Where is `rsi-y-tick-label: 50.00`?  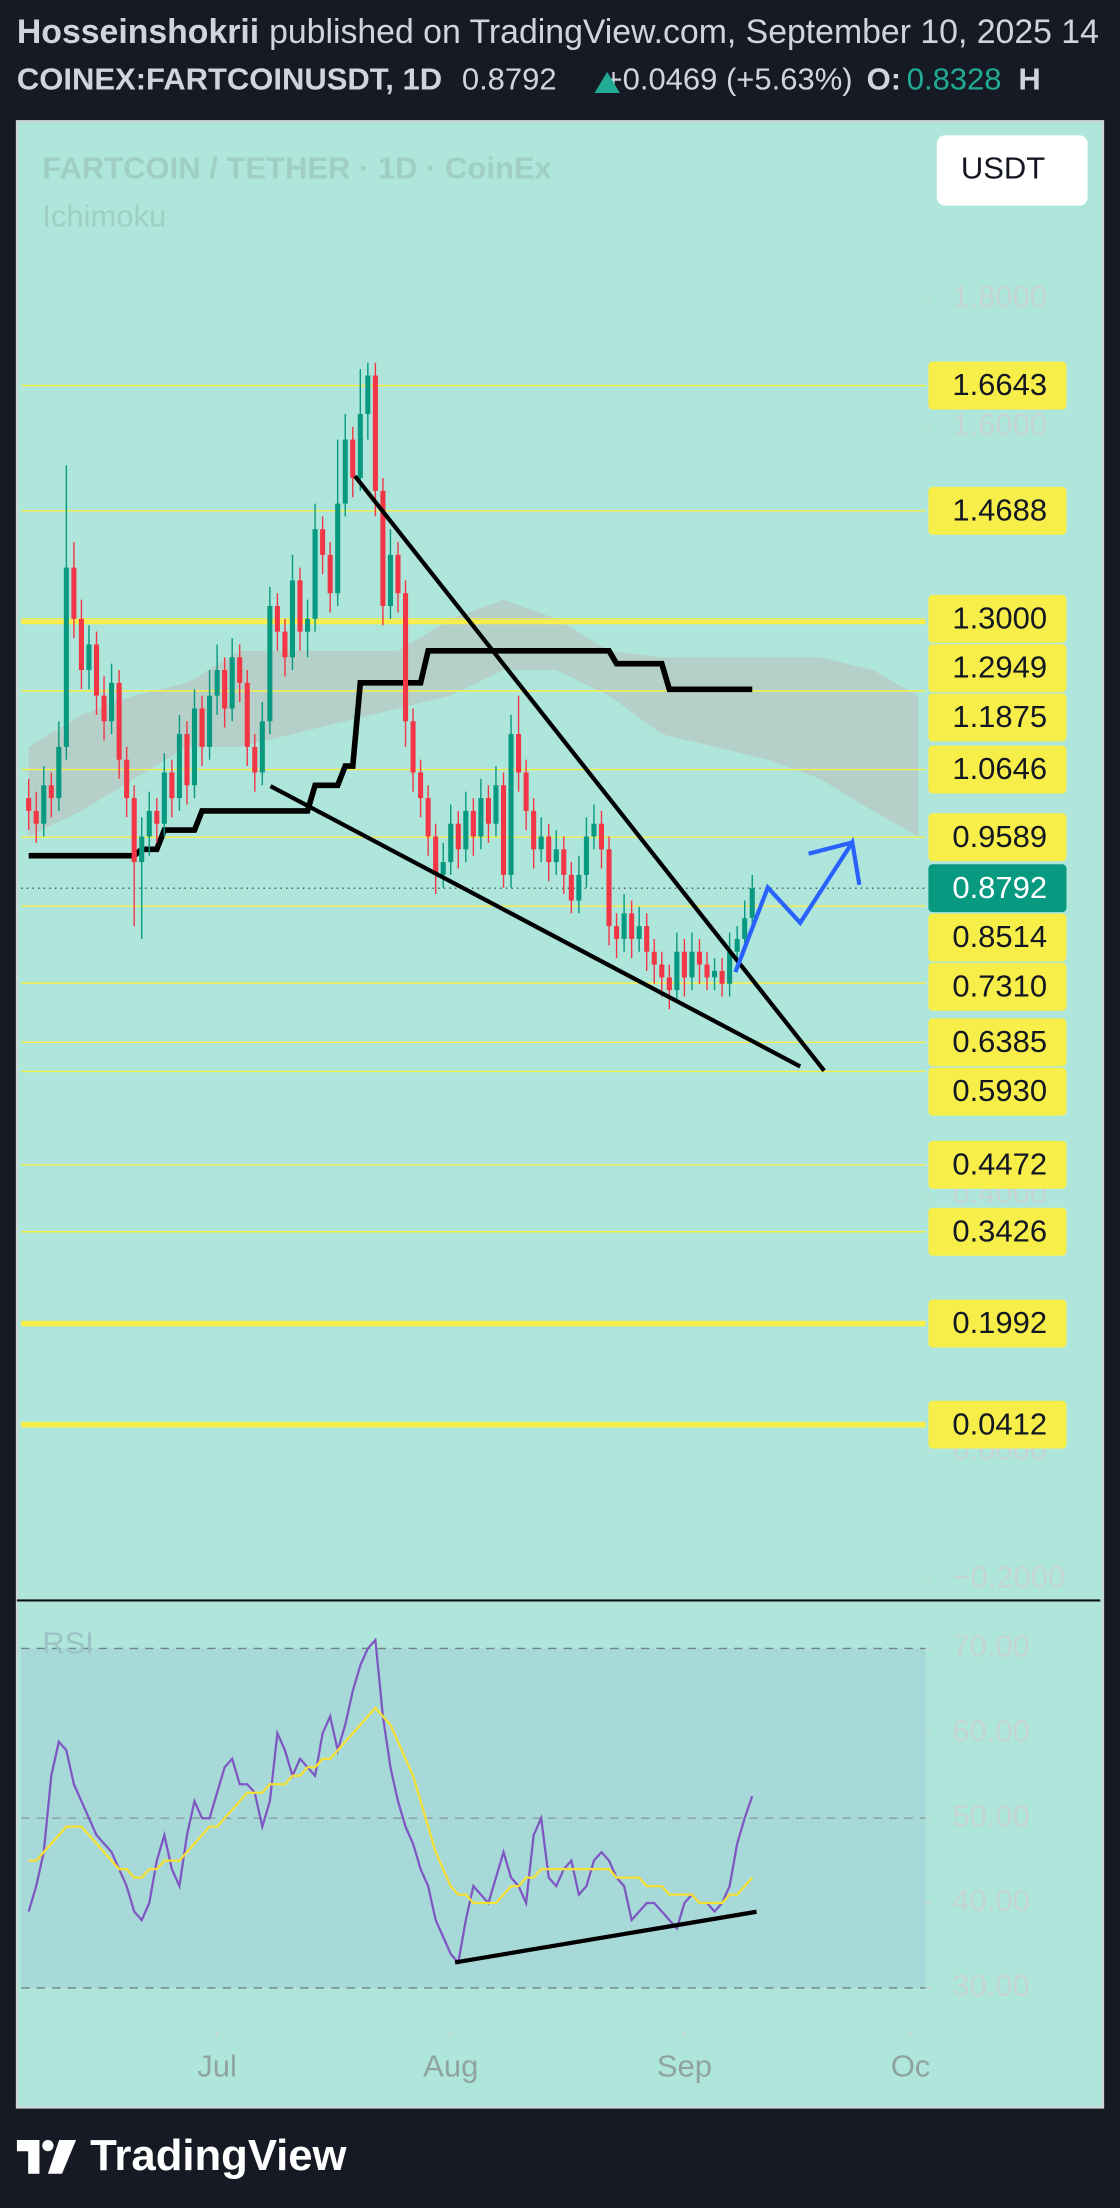 rsi-y-tick-label: 50.00 is located at coordinates (991, 1815).